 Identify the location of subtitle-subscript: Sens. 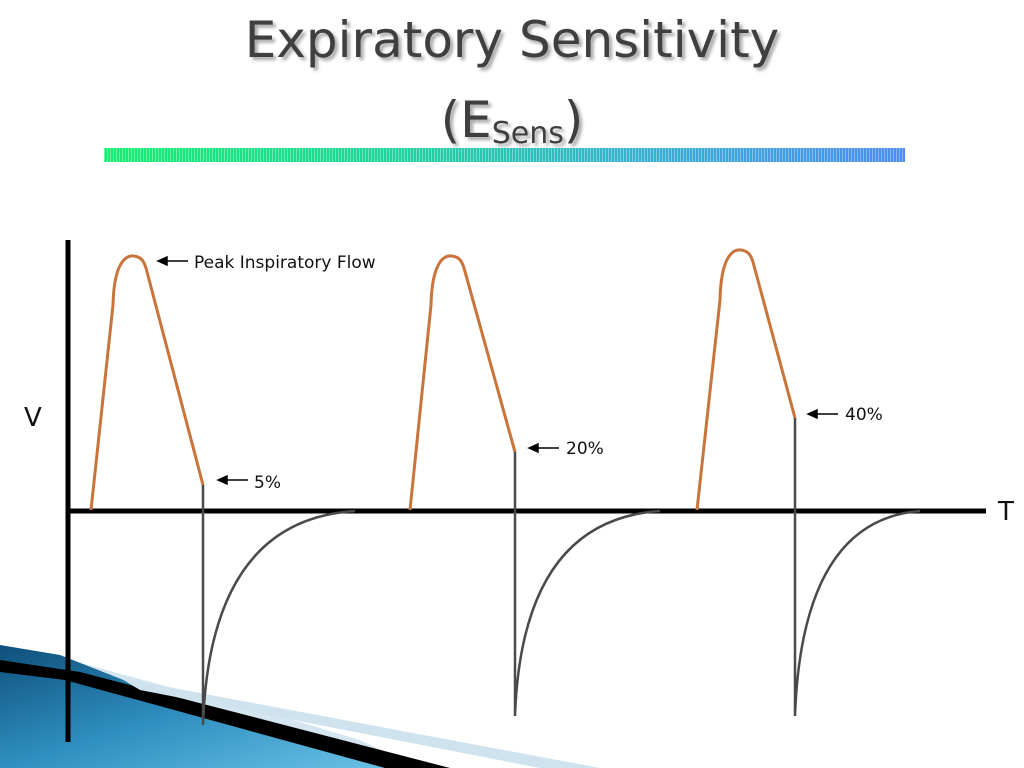
(527, 133).